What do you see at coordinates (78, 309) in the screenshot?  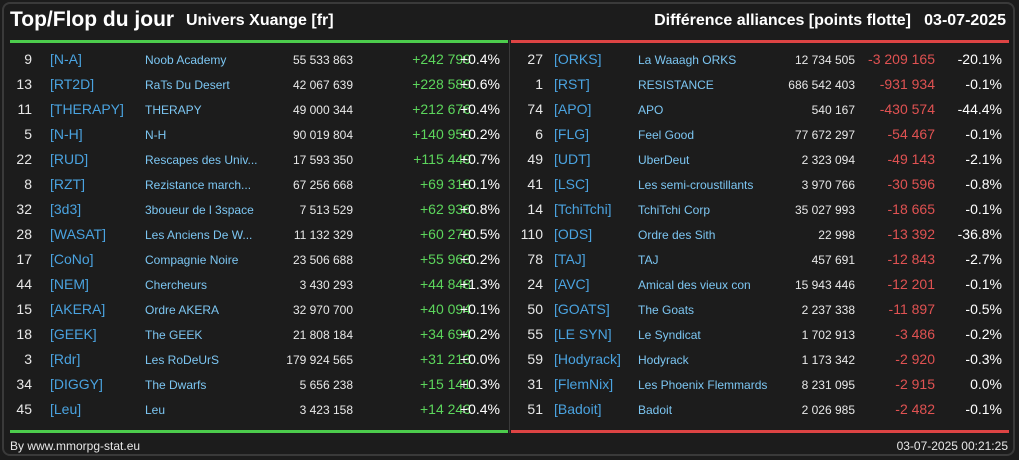 I see `alliance-tag-link: [AKERA]` at bounding box center [78, 309].